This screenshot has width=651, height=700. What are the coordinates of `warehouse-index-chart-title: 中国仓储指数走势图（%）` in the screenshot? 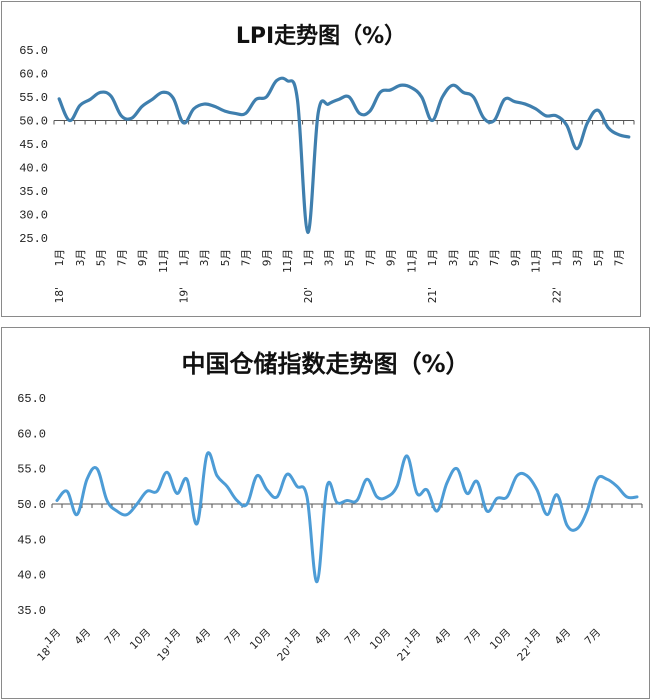 It's located at (325, 364).